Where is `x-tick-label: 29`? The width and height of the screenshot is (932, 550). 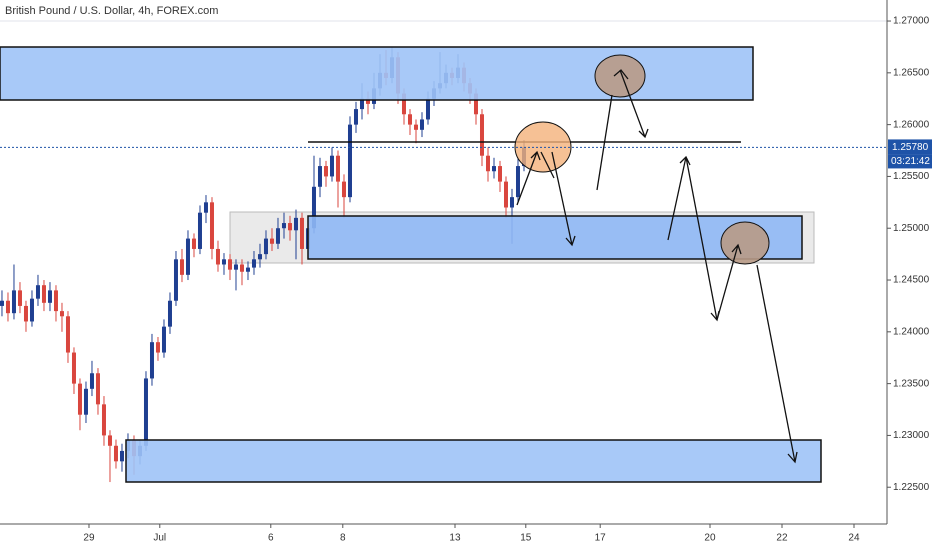 x-tick-label: 29 is located at coordinates (89, 538).